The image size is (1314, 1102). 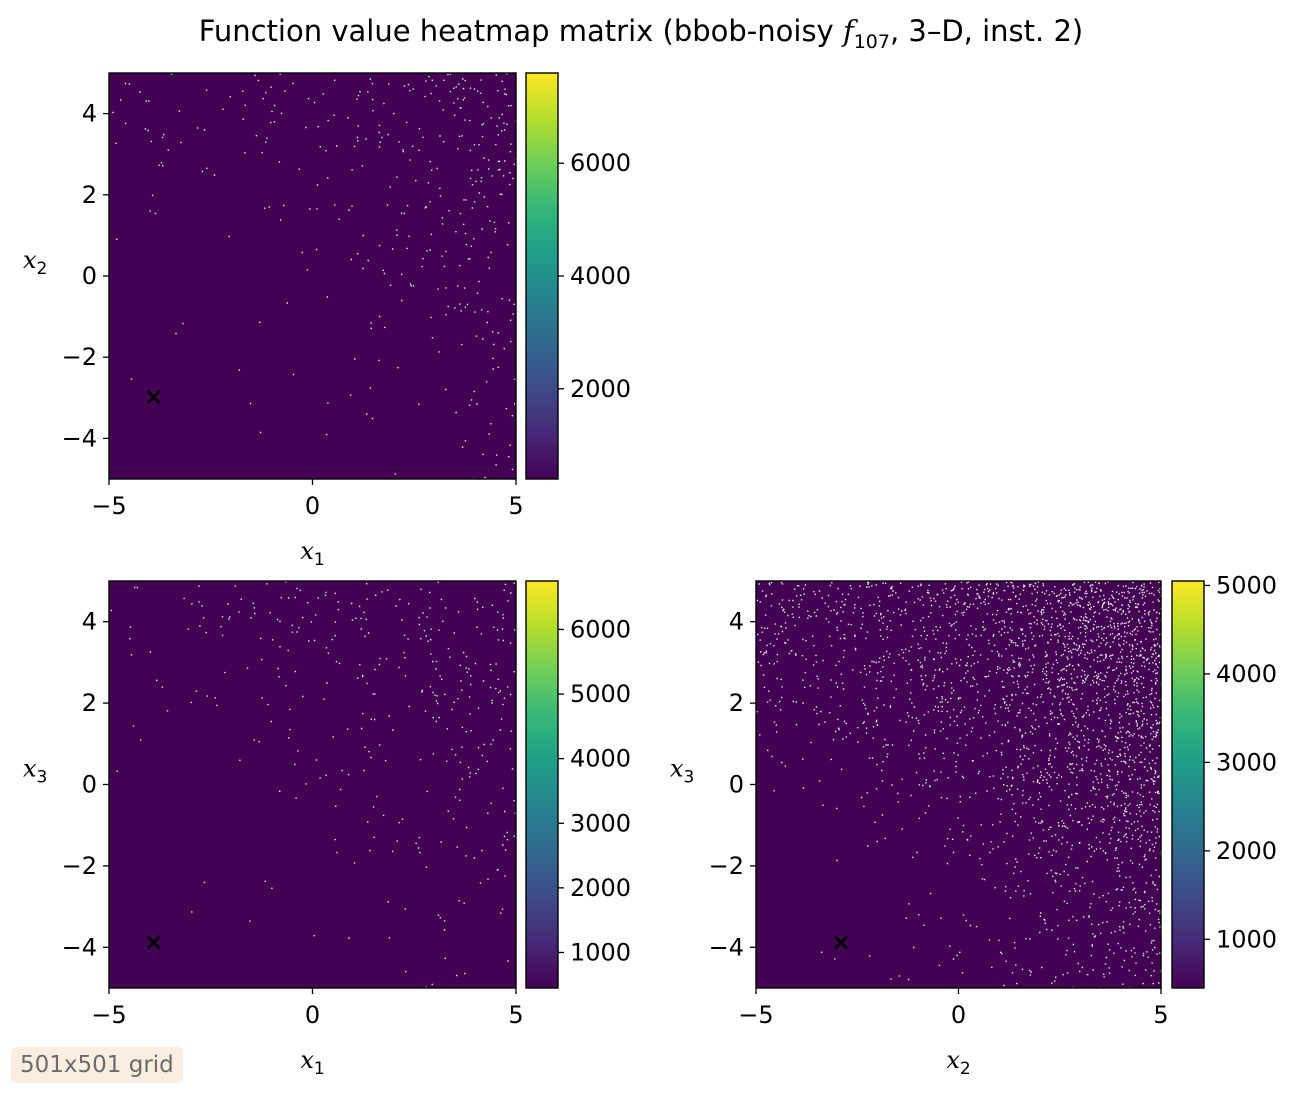 I want to click on x-axis-label: x2, so click(x=958, y=1062).